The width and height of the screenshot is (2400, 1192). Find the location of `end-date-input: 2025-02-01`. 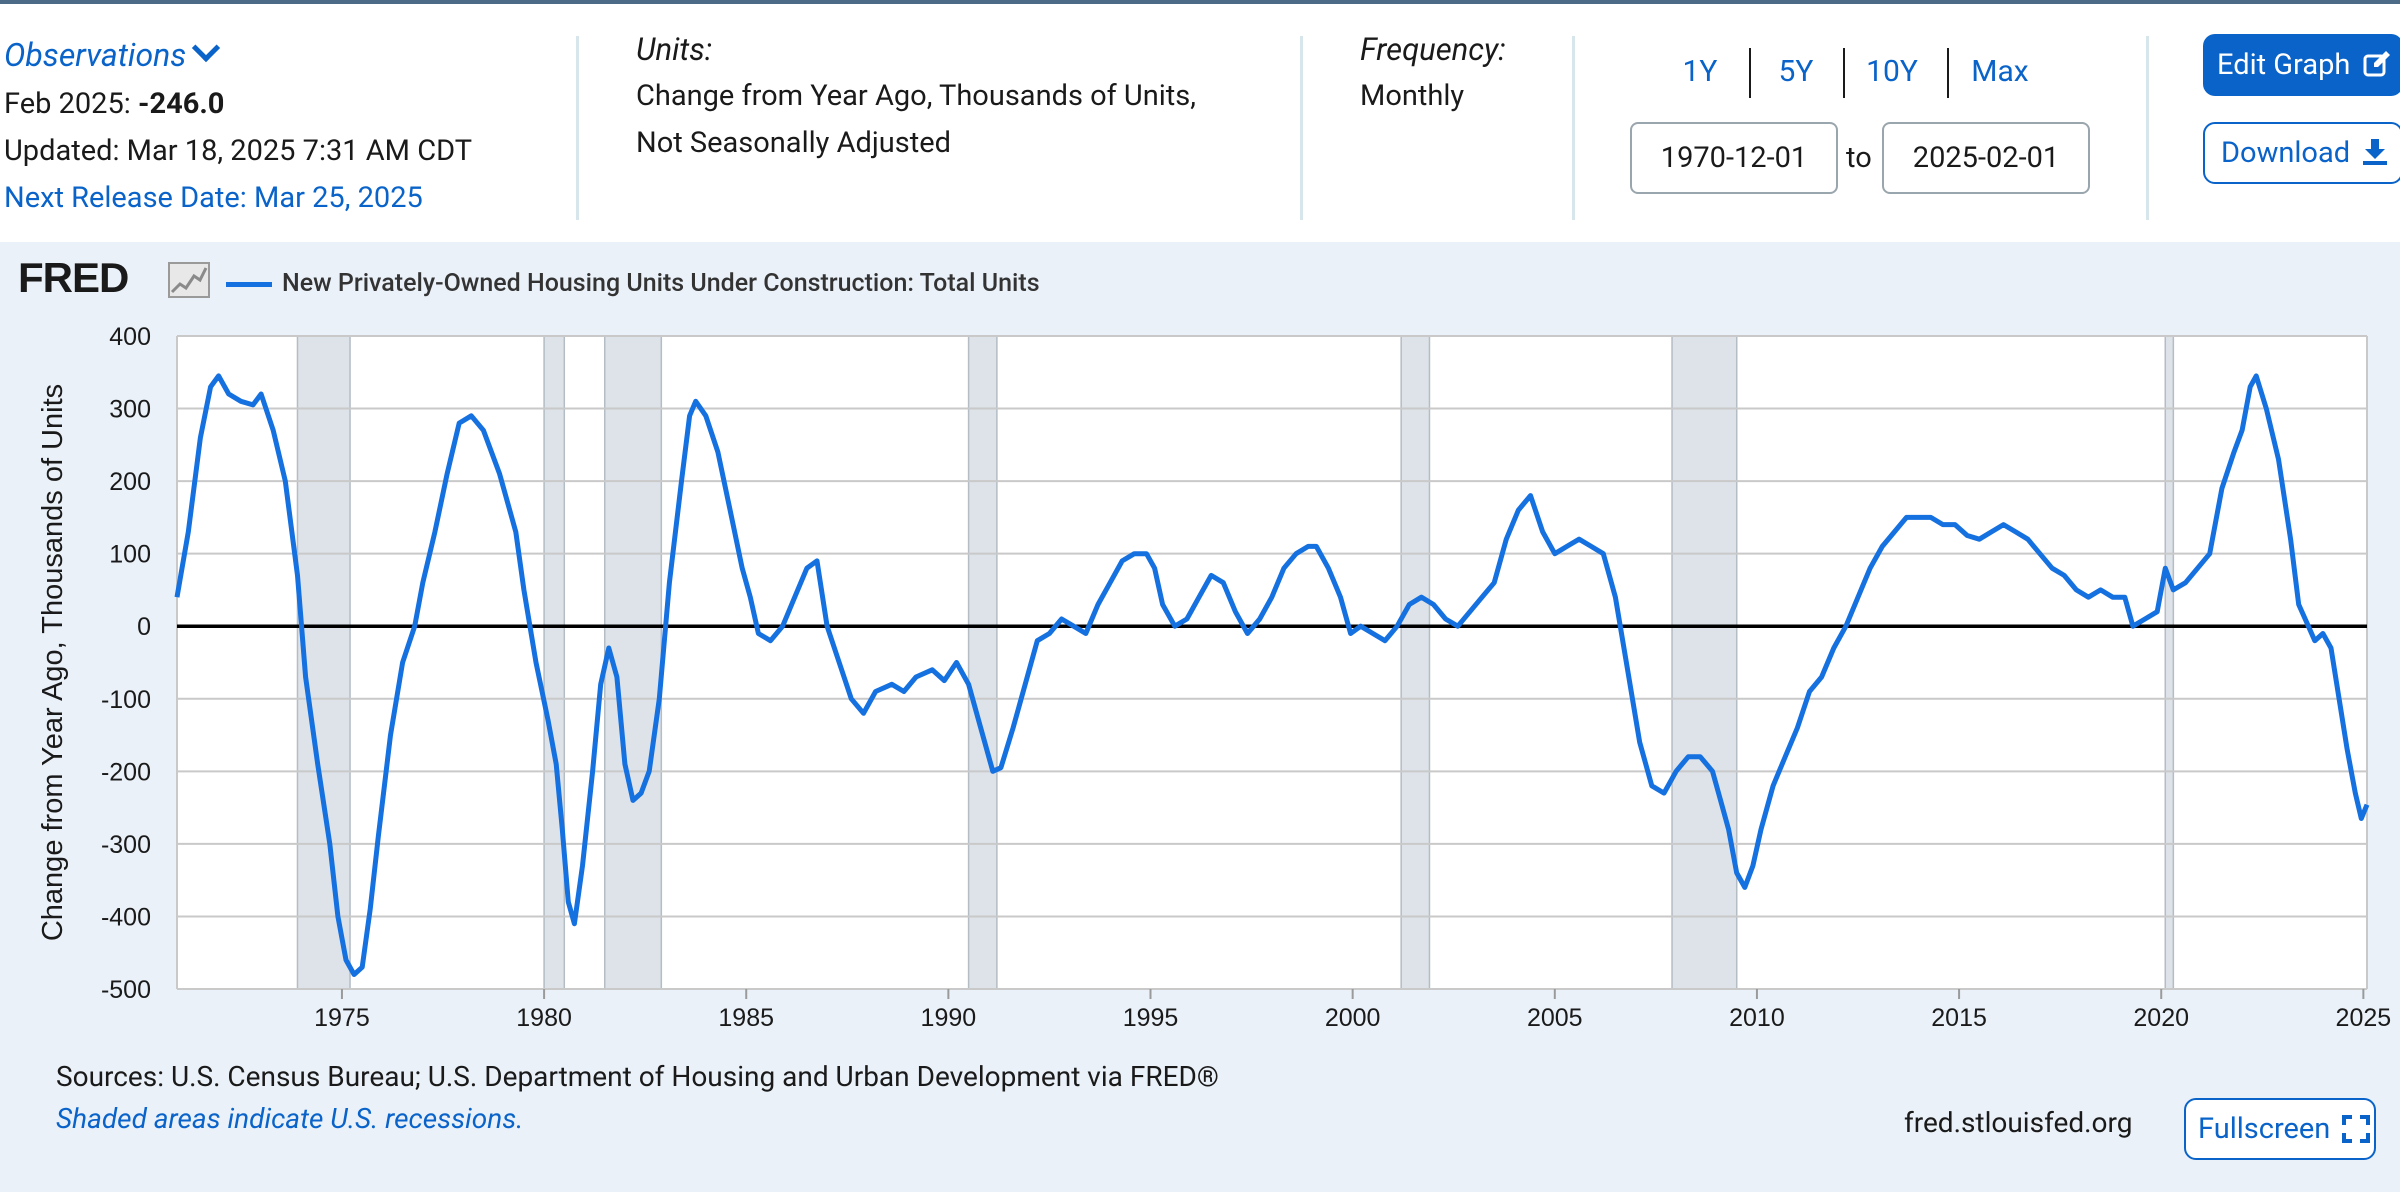

end-date-input: 2025-02-01 is located at coordinates (1986, 158).